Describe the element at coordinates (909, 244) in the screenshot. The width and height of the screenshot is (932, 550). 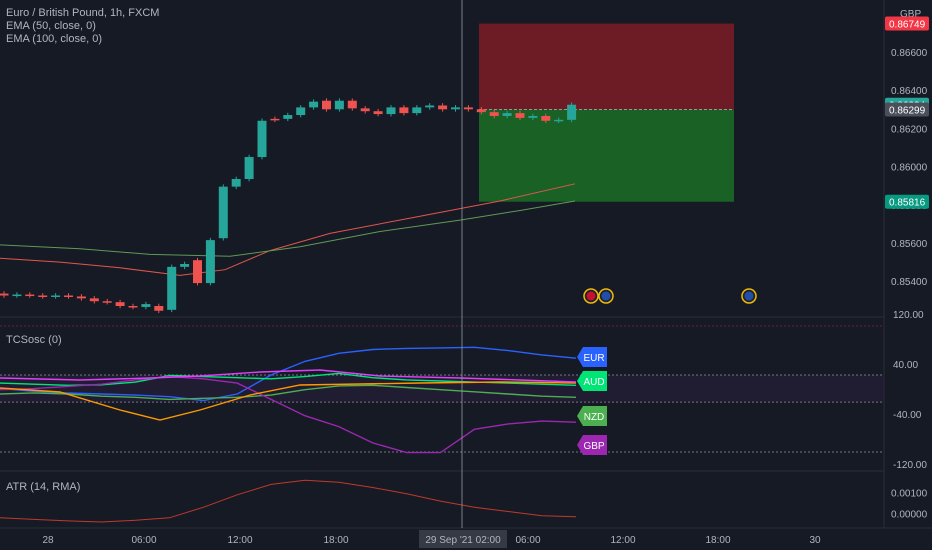
I see `price-tick-label: 0.85600` at that location.